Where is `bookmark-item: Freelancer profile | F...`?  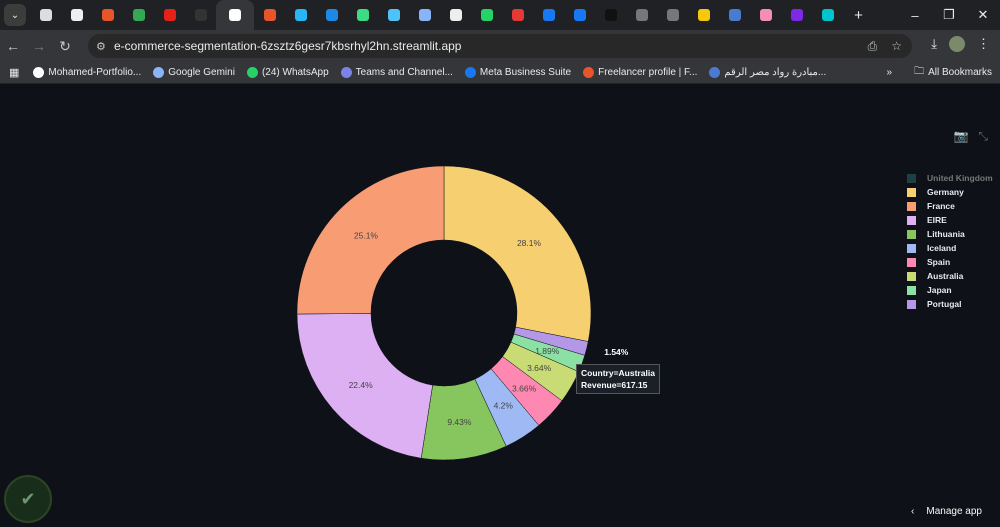
bookmark-item: Freelancer profile | F... is located at coordinates (640, 72).